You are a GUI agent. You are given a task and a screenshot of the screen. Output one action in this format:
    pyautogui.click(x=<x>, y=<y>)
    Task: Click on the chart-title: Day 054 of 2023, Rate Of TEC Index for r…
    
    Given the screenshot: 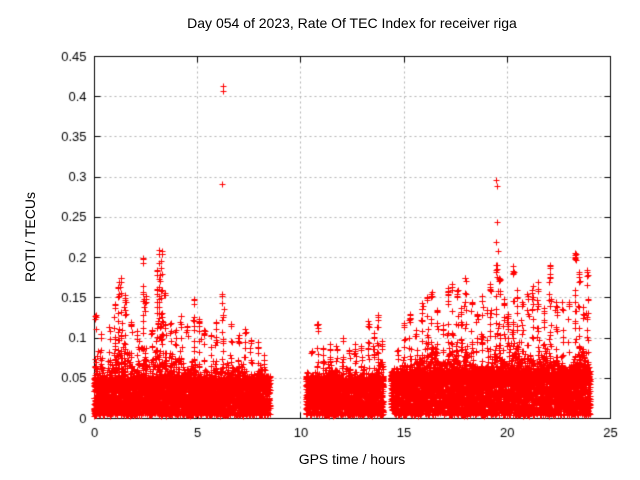 What is the action you would take?
    pyautogui.click(x=352, y=23)
    